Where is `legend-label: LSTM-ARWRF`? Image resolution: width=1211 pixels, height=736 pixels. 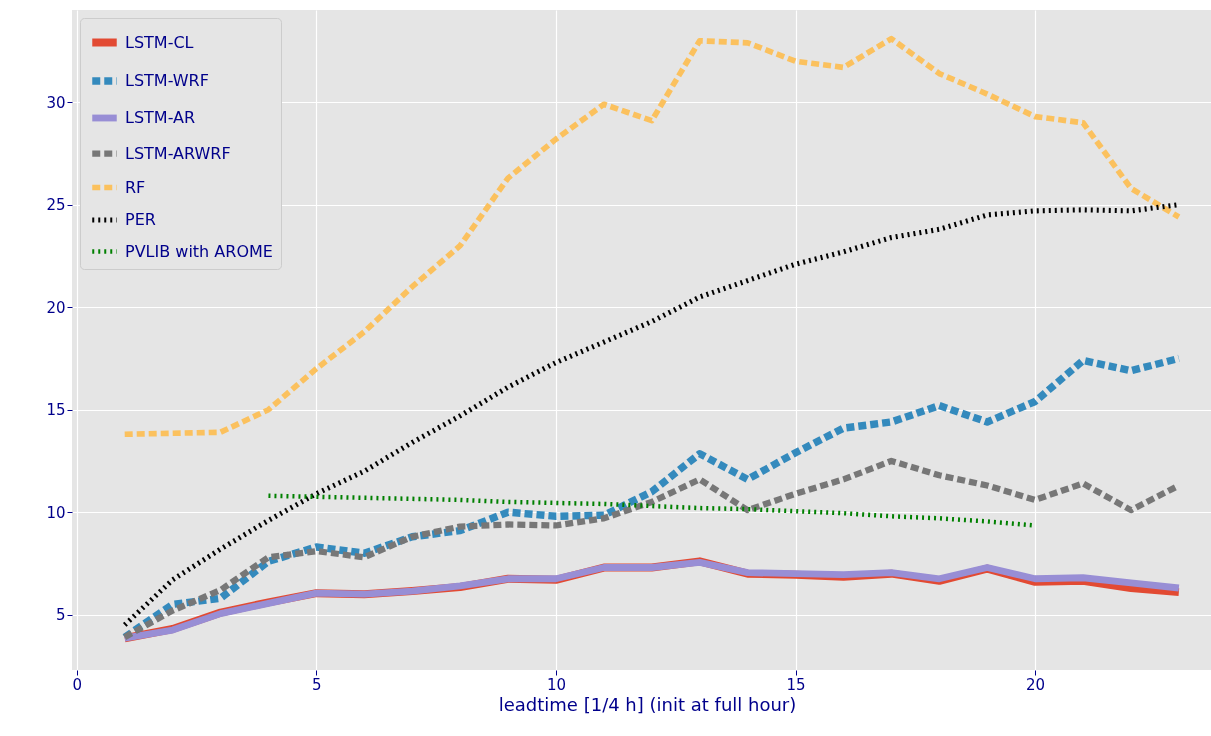
legend-label: LSTM-ARWRF is located at coordinates (178, 153).